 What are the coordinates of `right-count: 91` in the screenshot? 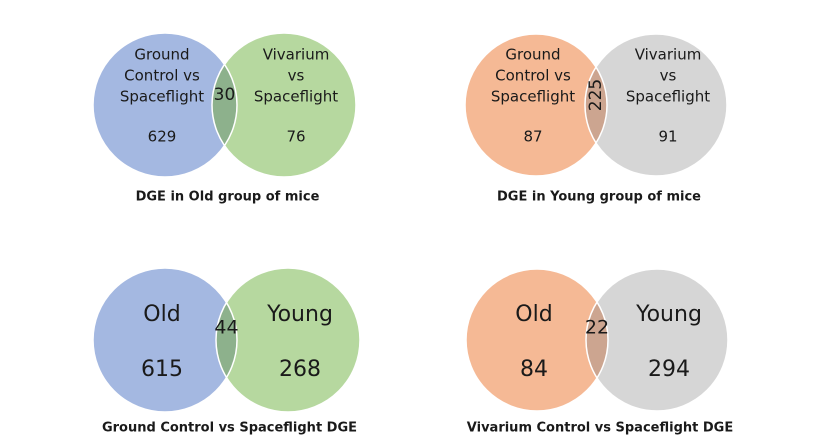 It's located at (667, 137).